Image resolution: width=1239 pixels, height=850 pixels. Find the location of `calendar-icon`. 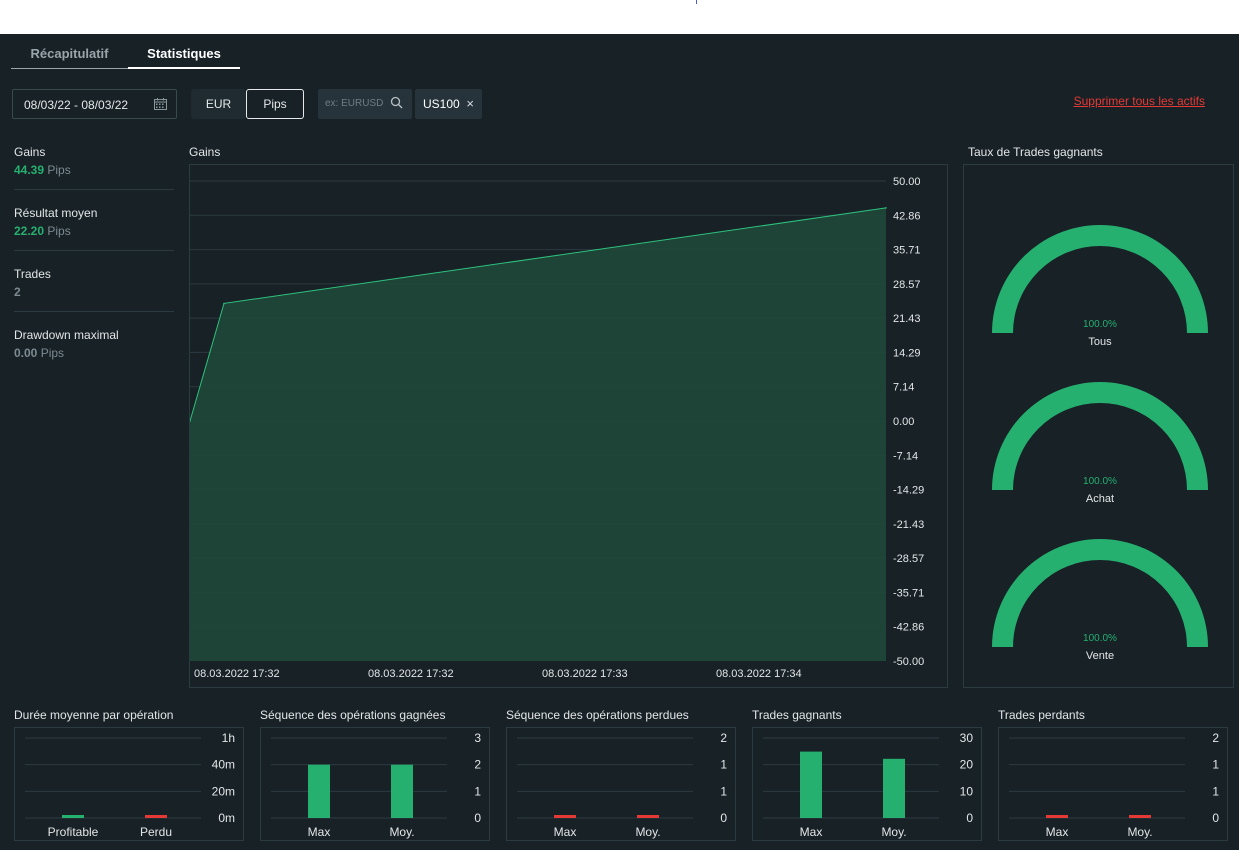

calendar-icon is located at coordinates (160, 104).